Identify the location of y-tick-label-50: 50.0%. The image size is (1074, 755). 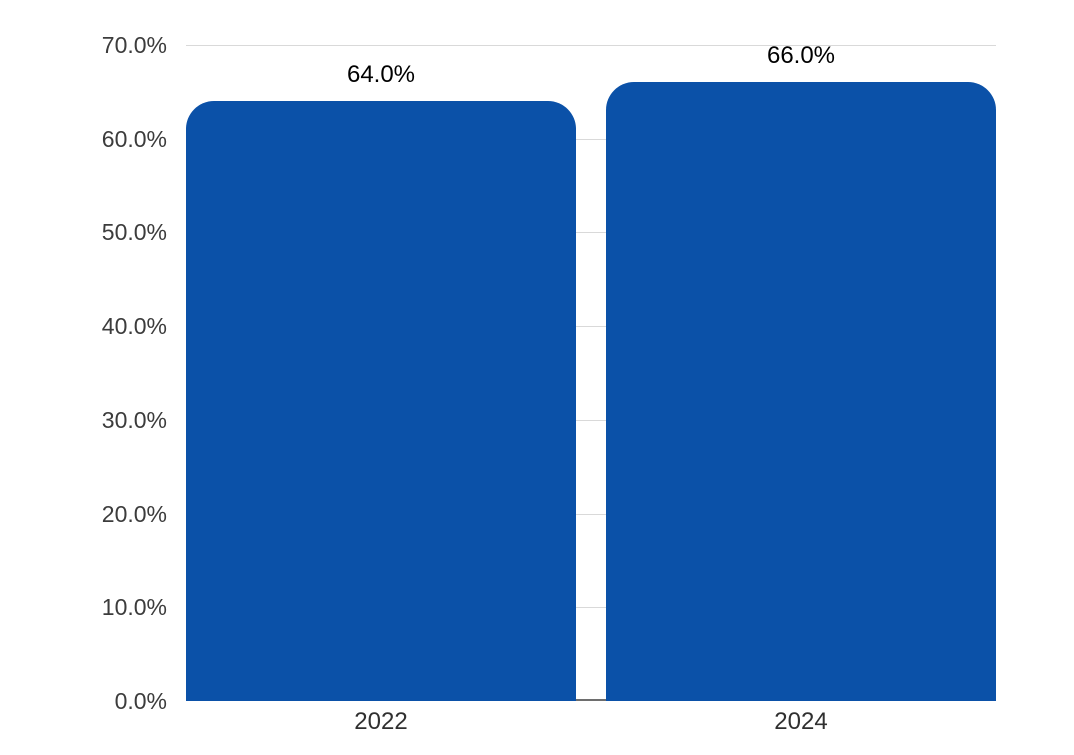
(134, 232).